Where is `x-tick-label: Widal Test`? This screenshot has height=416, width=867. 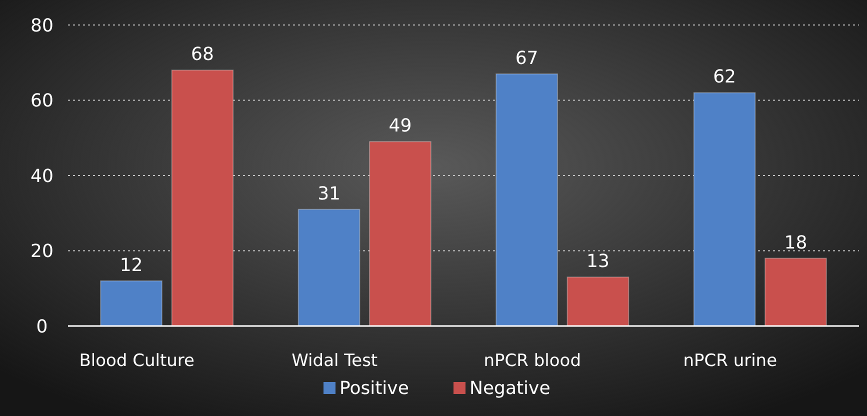 x-tick-label: Widal Test is located at coordinates (335, 361).